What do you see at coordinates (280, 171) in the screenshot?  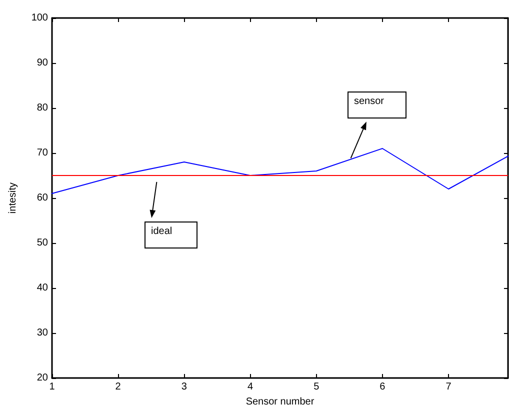 I see `line-series` at bounding box center [280, 171].